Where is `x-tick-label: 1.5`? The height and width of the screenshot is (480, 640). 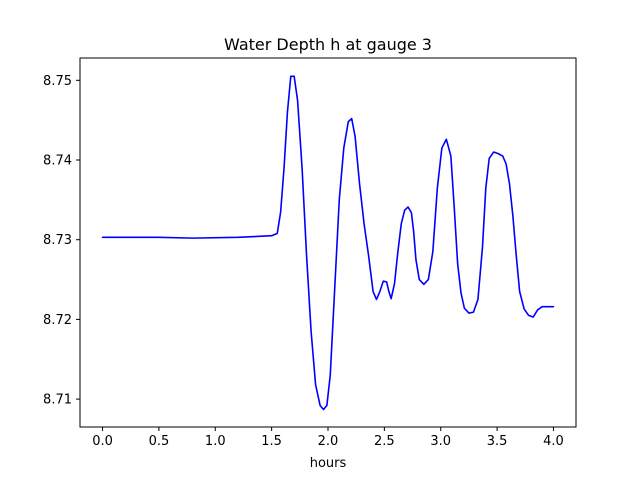 x-tick-label: 1.5 is located at coordinates (271, 441).